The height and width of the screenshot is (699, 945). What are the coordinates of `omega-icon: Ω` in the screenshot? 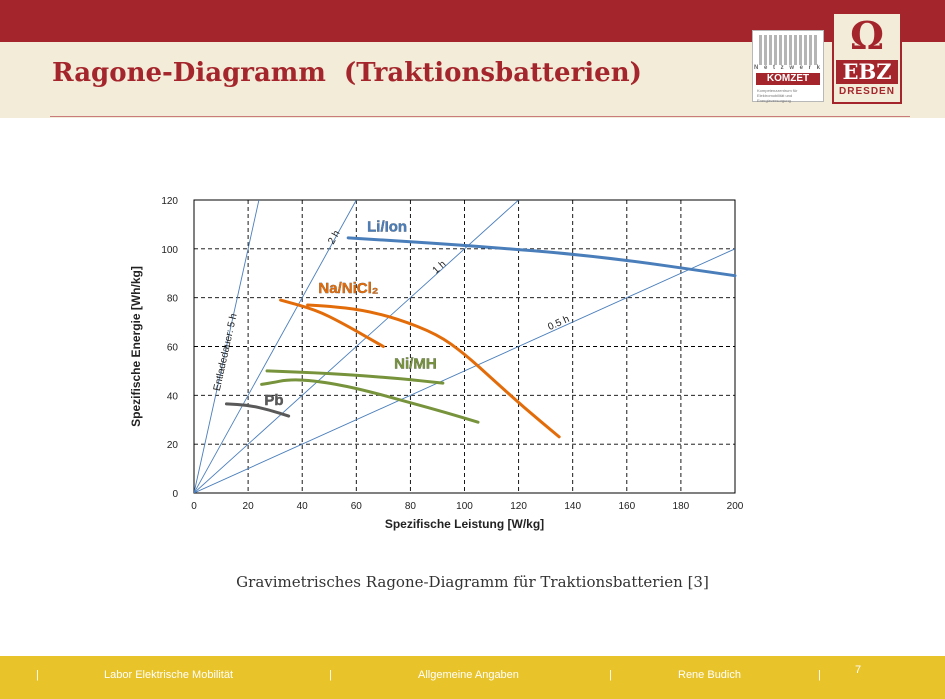 It's located at (867, 35).